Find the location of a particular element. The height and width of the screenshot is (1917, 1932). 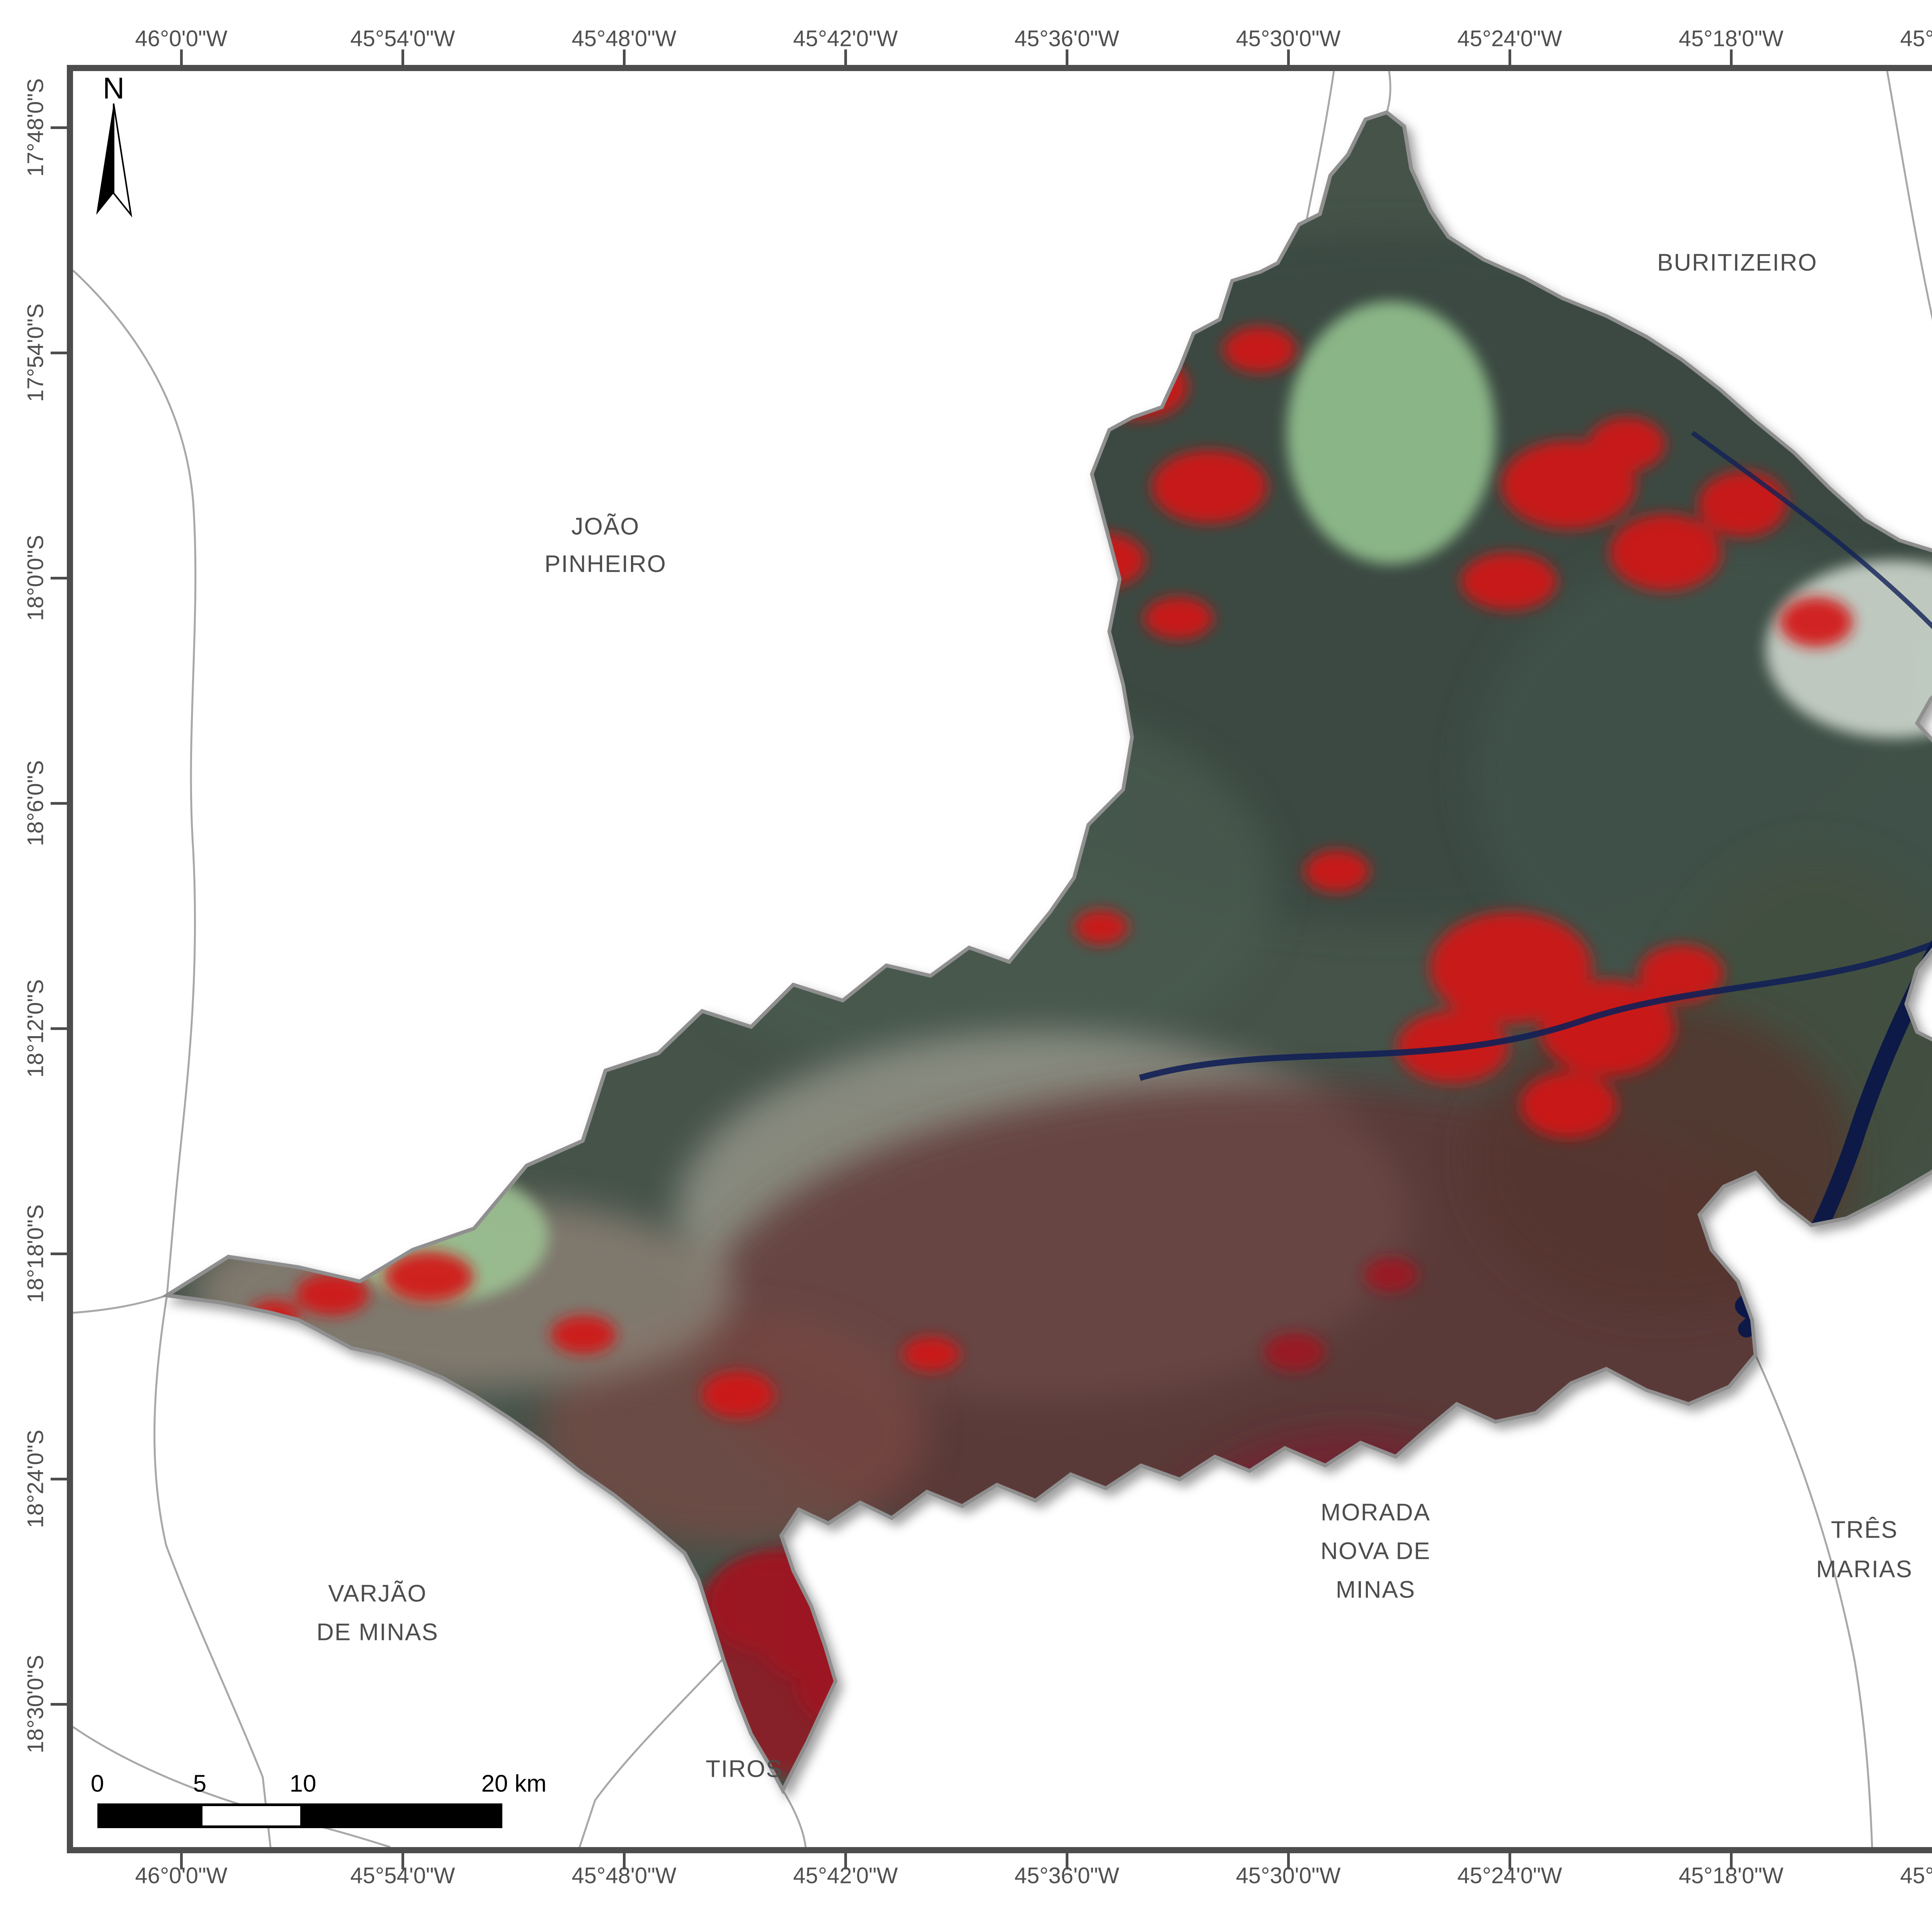

scalebar-number: 0 is located at coordinates (97, 1784).